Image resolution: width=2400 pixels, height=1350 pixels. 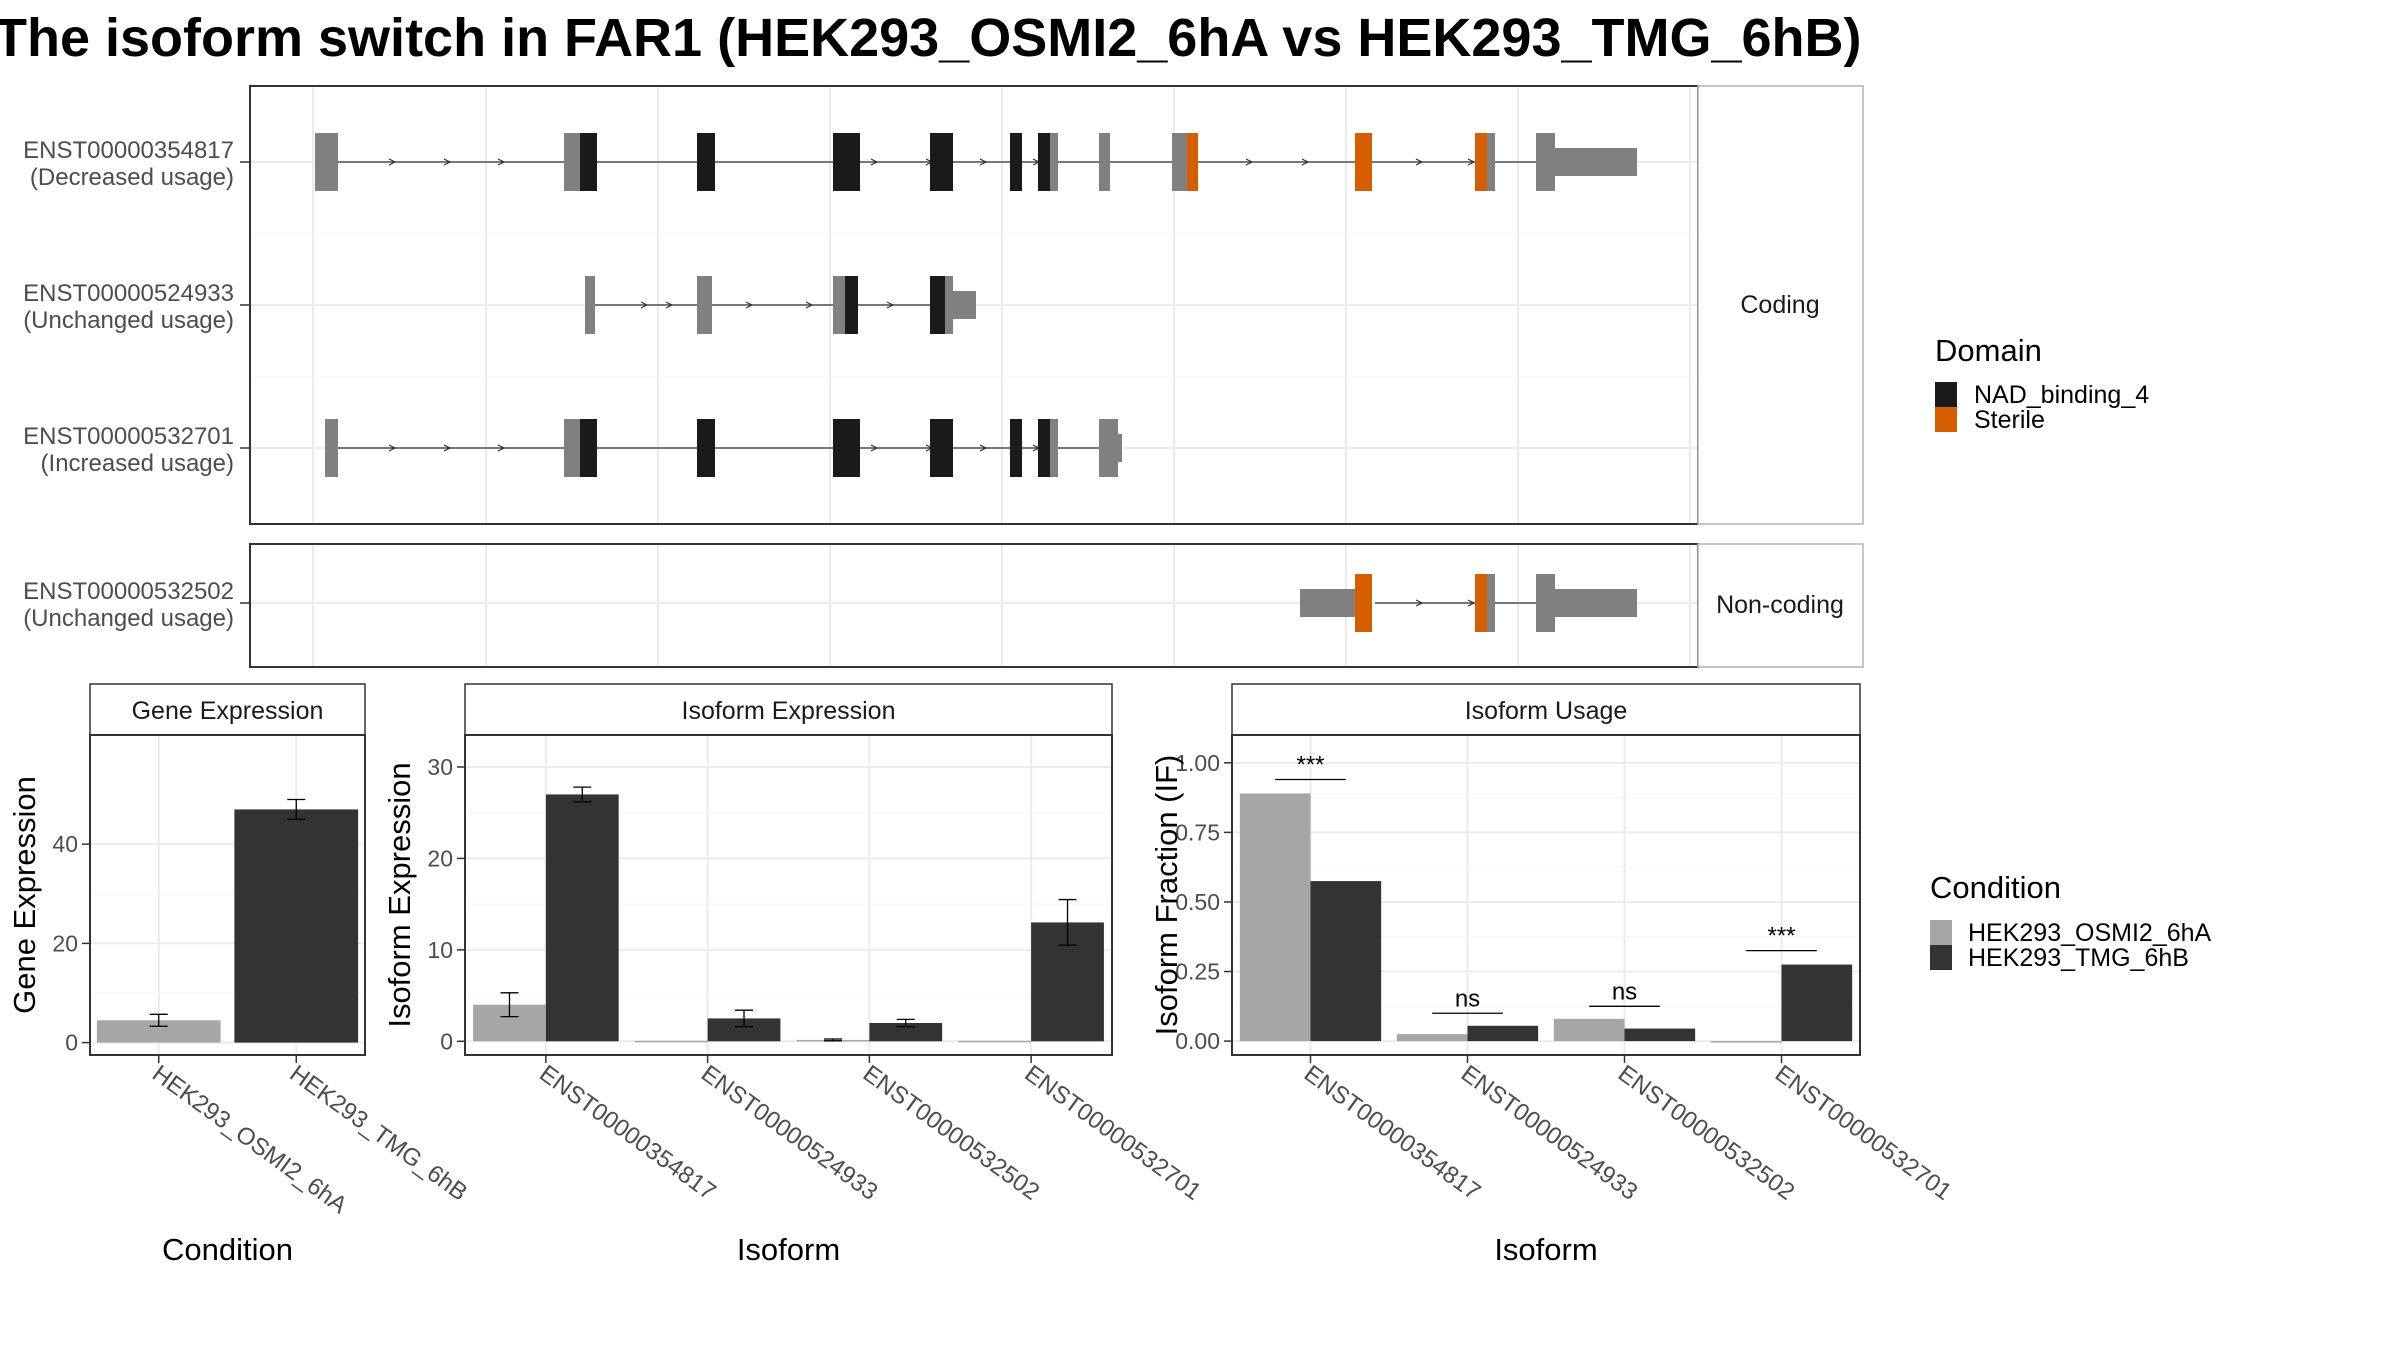 I want to click on transcript-id-label: ENST00000354817, so click(x=128, y=150).